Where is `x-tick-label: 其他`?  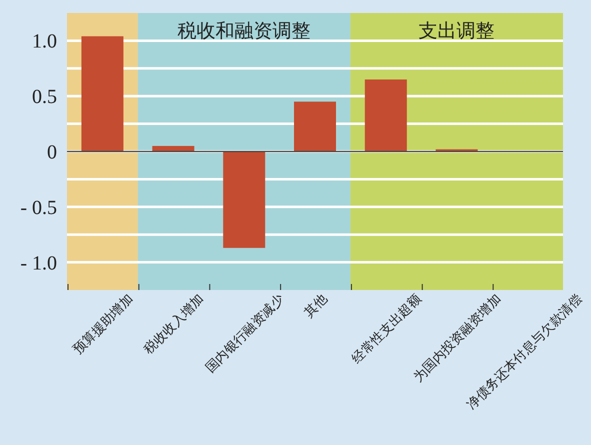
x-tick-label: 其他 is located at coordinates (315, 305).